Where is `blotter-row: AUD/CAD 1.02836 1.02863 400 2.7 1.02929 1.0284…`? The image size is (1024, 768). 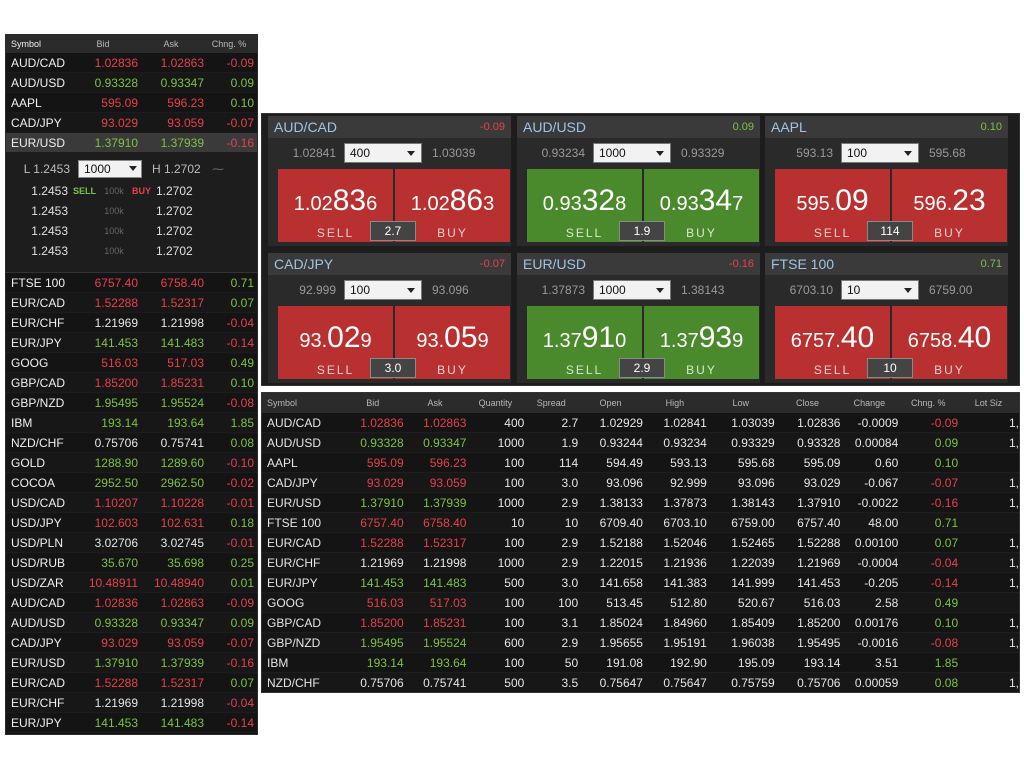 blotter-row: AUD/CAD 1.02836 1.02863 400 2.7 1.02929 1.0284… is located at coordinates (640, 423).